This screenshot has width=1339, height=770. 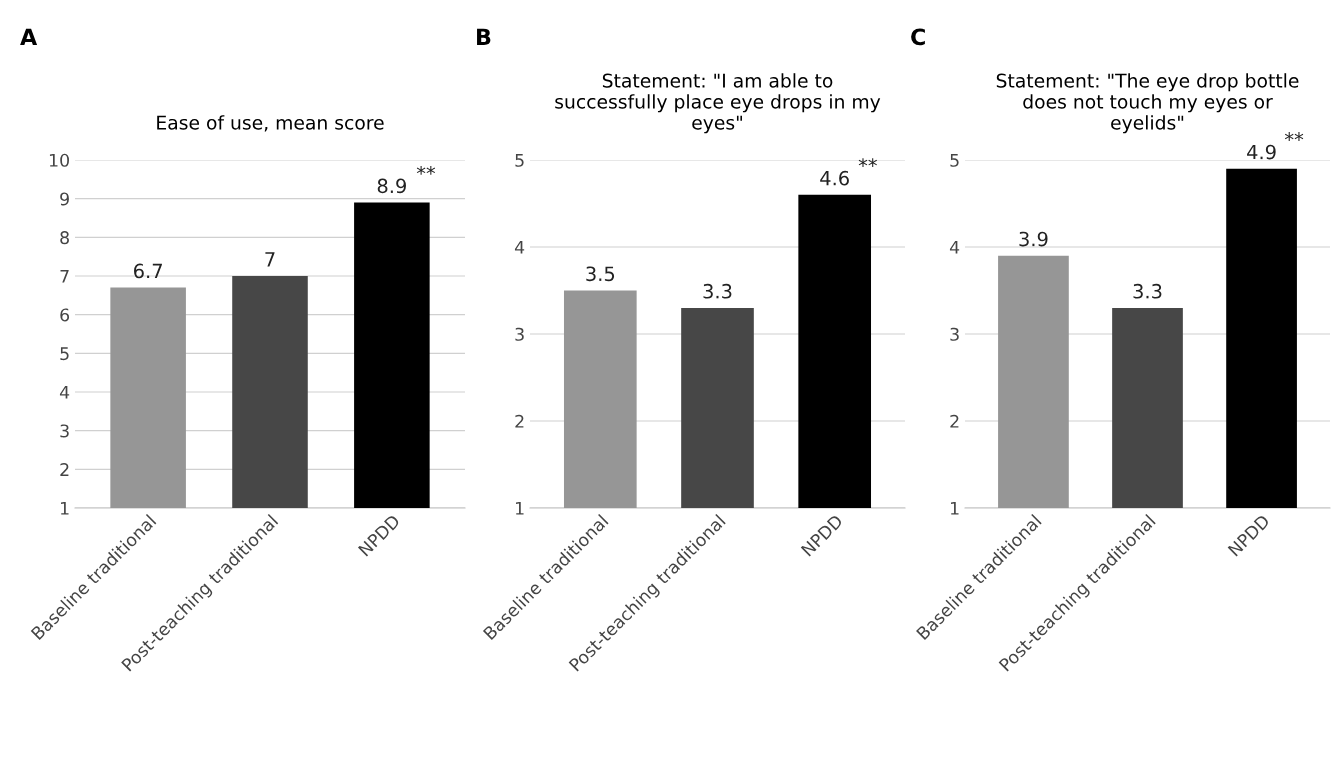 I want to click on y-tick-label: 6, so click(x=65, y=315).